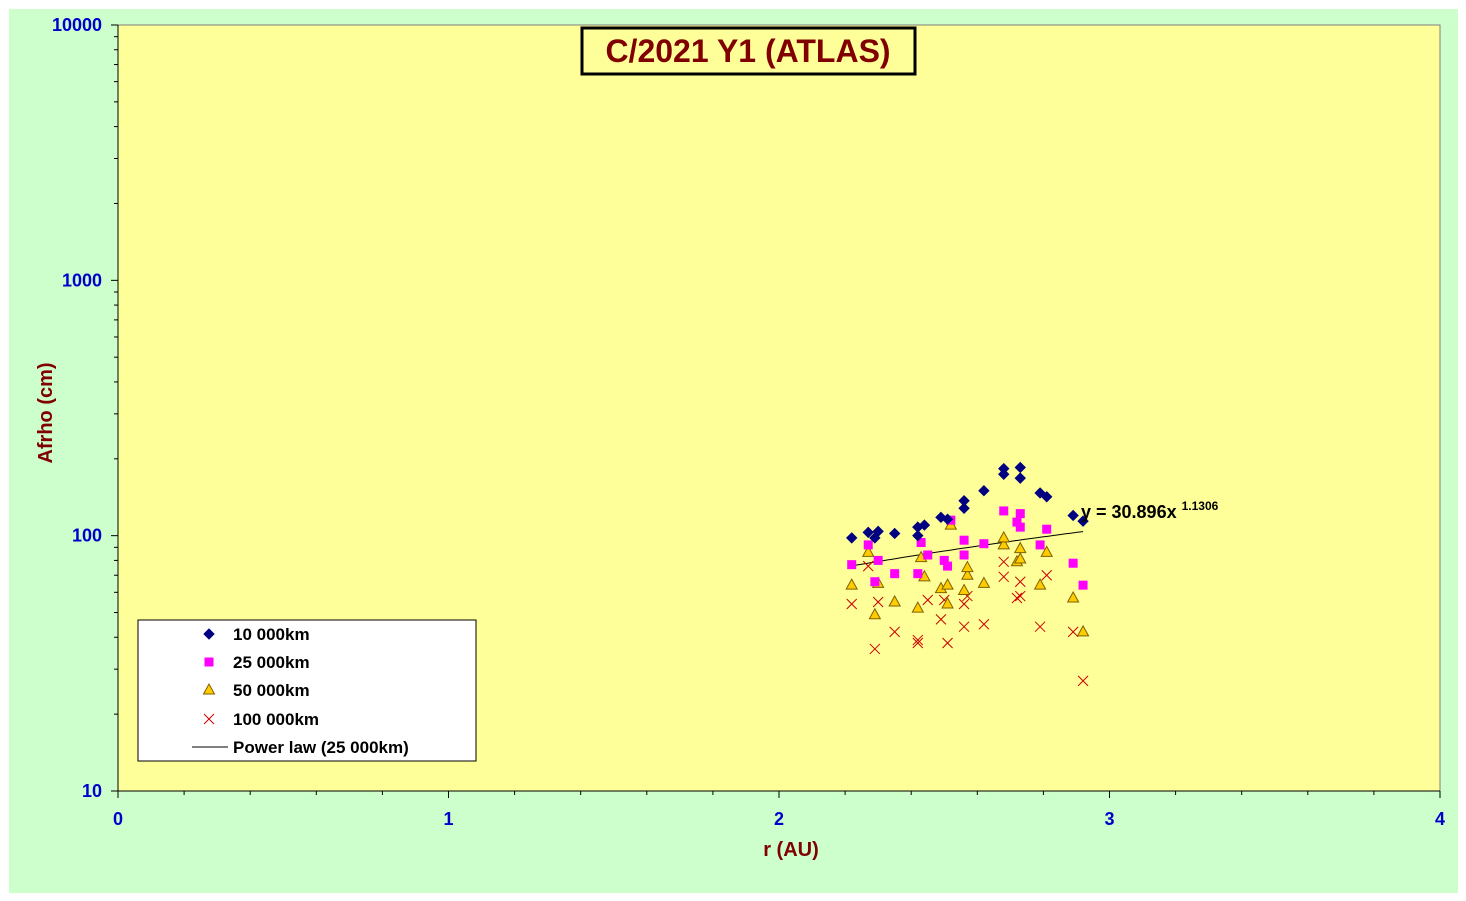 The image size is (1466, 901). Describe the element at coordinates (77, 25) in the screenshot. I see `y-tick-label: 10000` at that location.